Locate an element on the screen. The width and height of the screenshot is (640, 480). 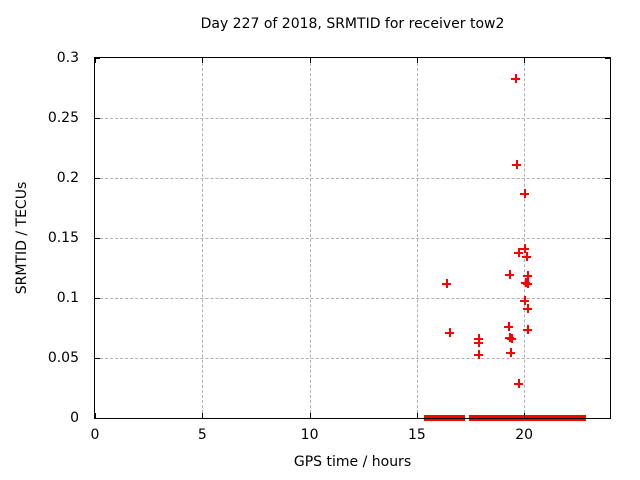
y-tick-label: 0.15 is located at coordinates (63, 238).